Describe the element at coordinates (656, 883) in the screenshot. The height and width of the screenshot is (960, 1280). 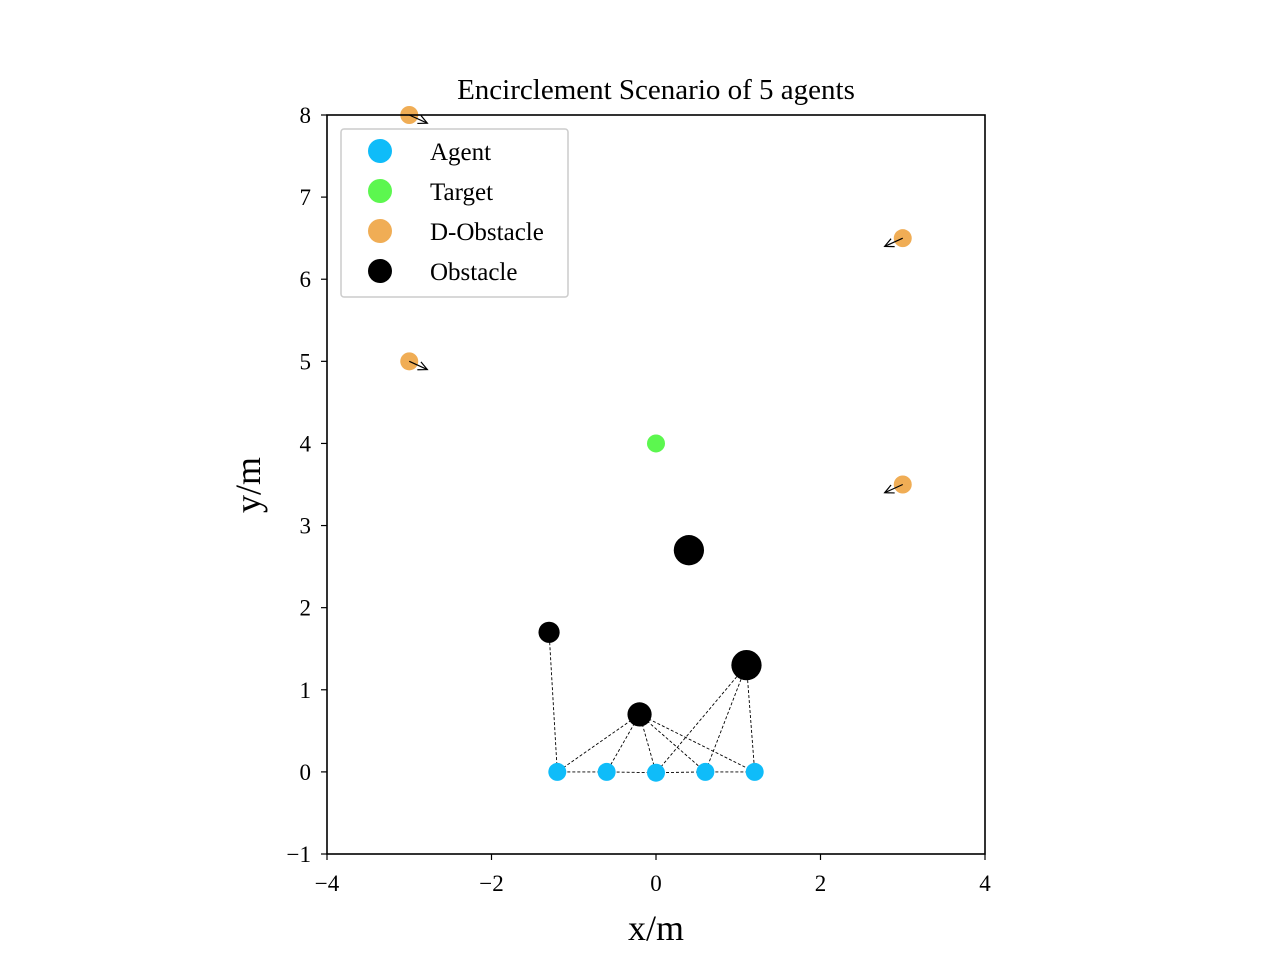
I see `x-tick-label: 0` at that location.